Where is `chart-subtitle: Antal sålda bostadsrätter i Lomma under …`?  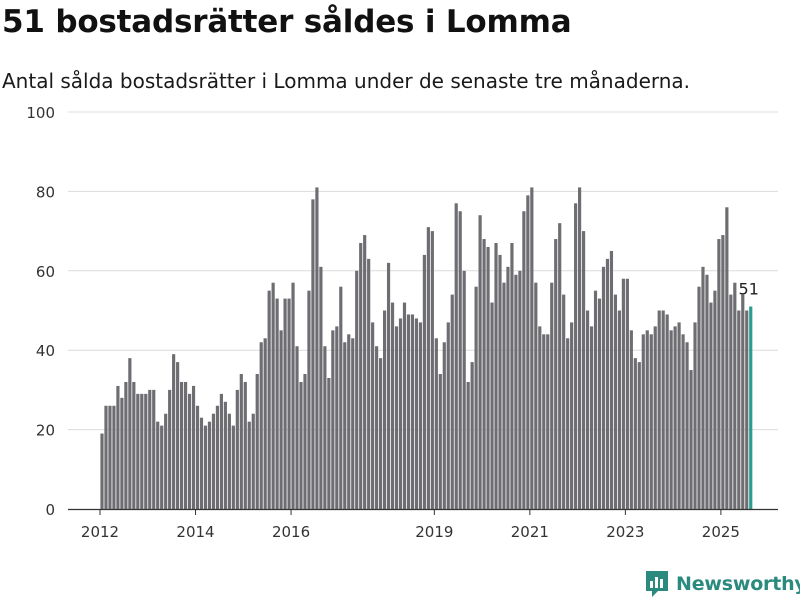 chart-subtitle: Antal sålda bostadsrätter i Lomma under … is located at coordinates (346, 81).